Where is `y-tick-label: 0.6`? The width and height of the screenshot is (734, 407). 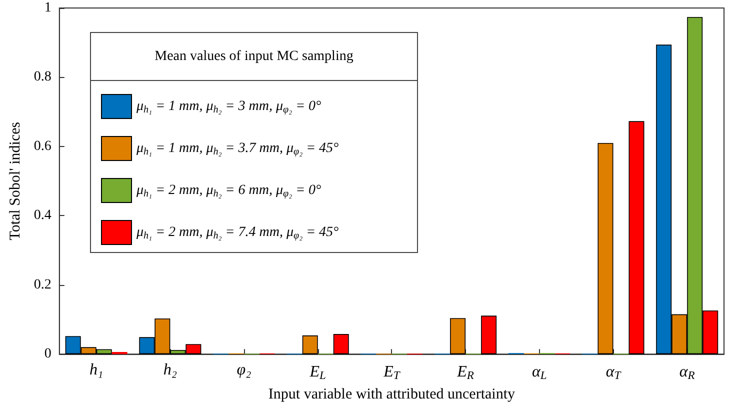 y-tick-label: 0.6 is located at coordinates (43, 146).